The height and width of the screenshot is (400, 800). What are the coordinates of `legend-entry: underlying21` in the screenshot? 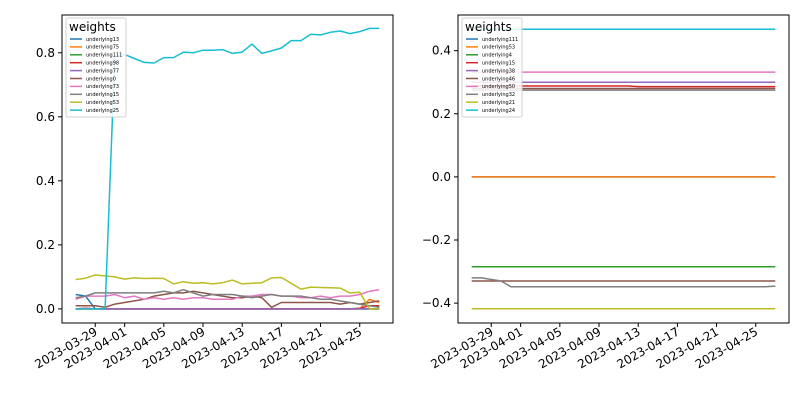 It's located at (498, 103).